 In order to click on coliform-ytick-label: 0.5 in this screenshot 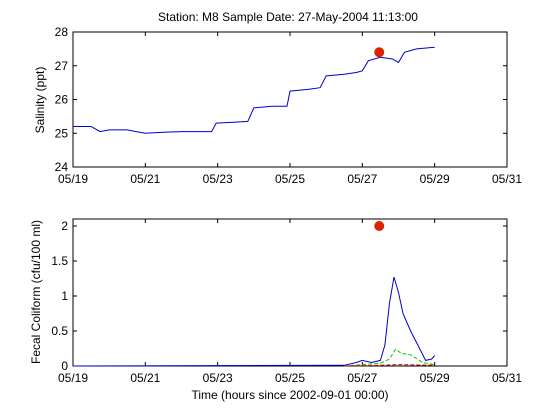, I will do `click(59, 331)`.